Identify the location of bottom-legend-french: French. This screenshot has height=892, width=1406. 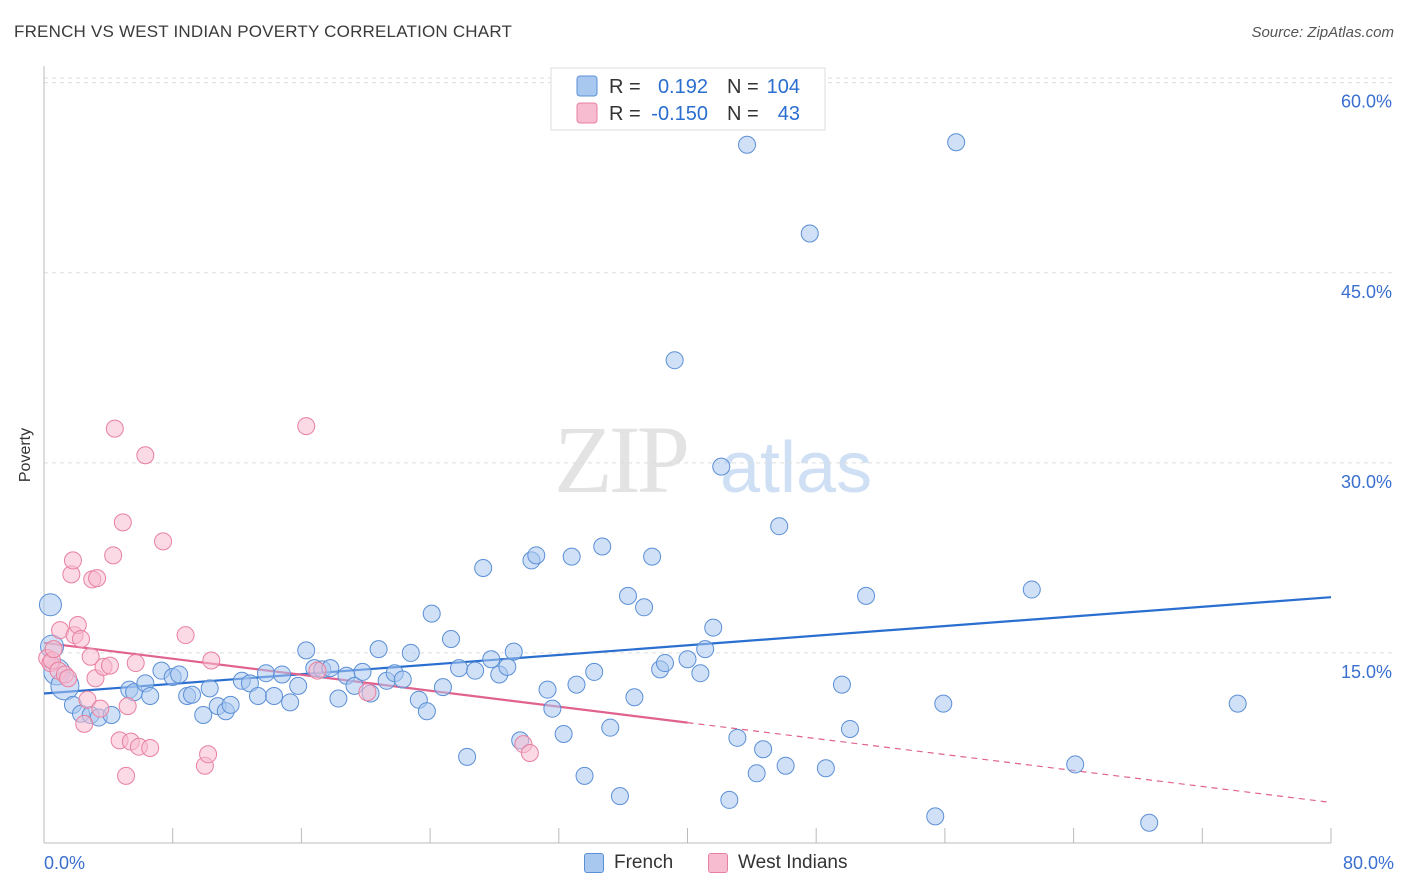
(628, 863).